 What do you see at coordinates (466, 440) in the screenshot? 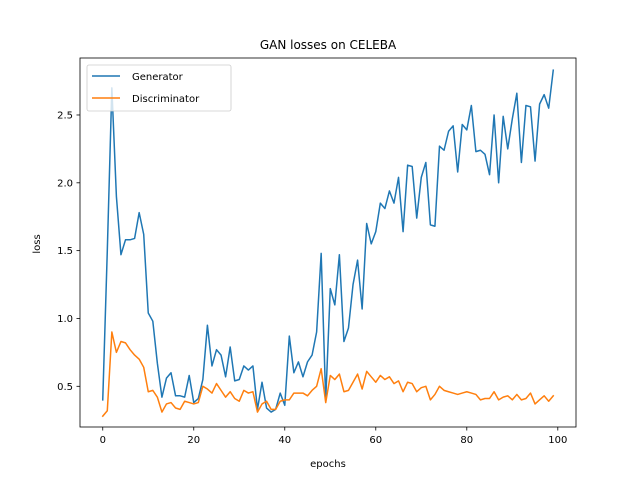
I see `x-tick-label: 80` at bounding box center [466, 440].